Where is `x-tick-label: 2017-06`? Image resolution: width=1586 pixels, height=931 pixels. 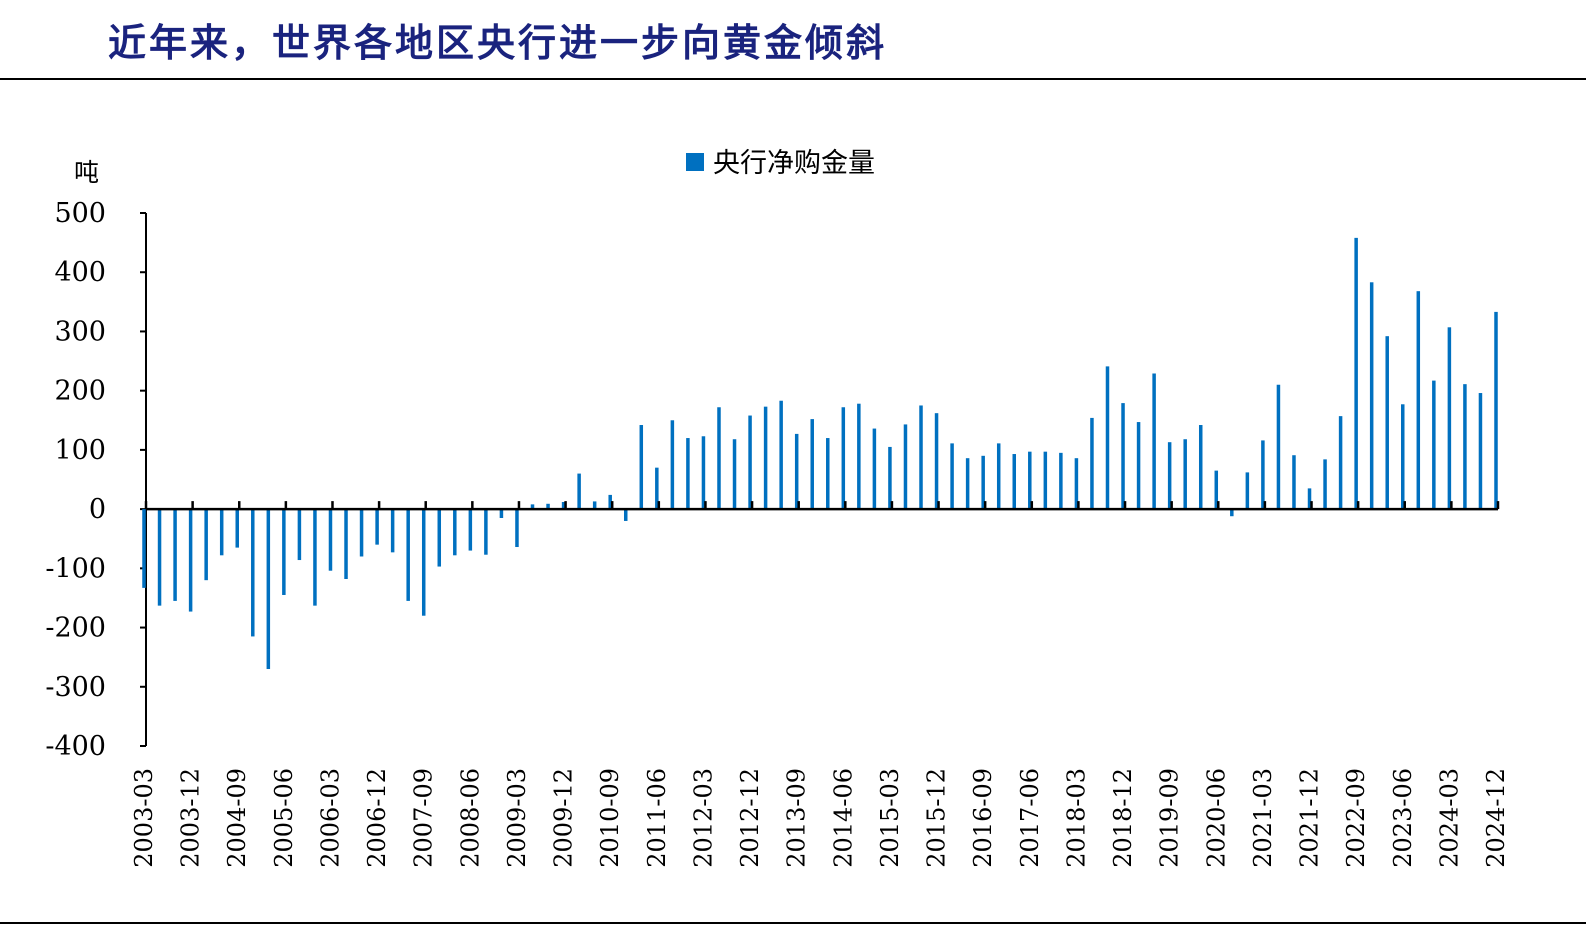
x-tick-label: 2017-06 is located at coordinates (1030, 818).